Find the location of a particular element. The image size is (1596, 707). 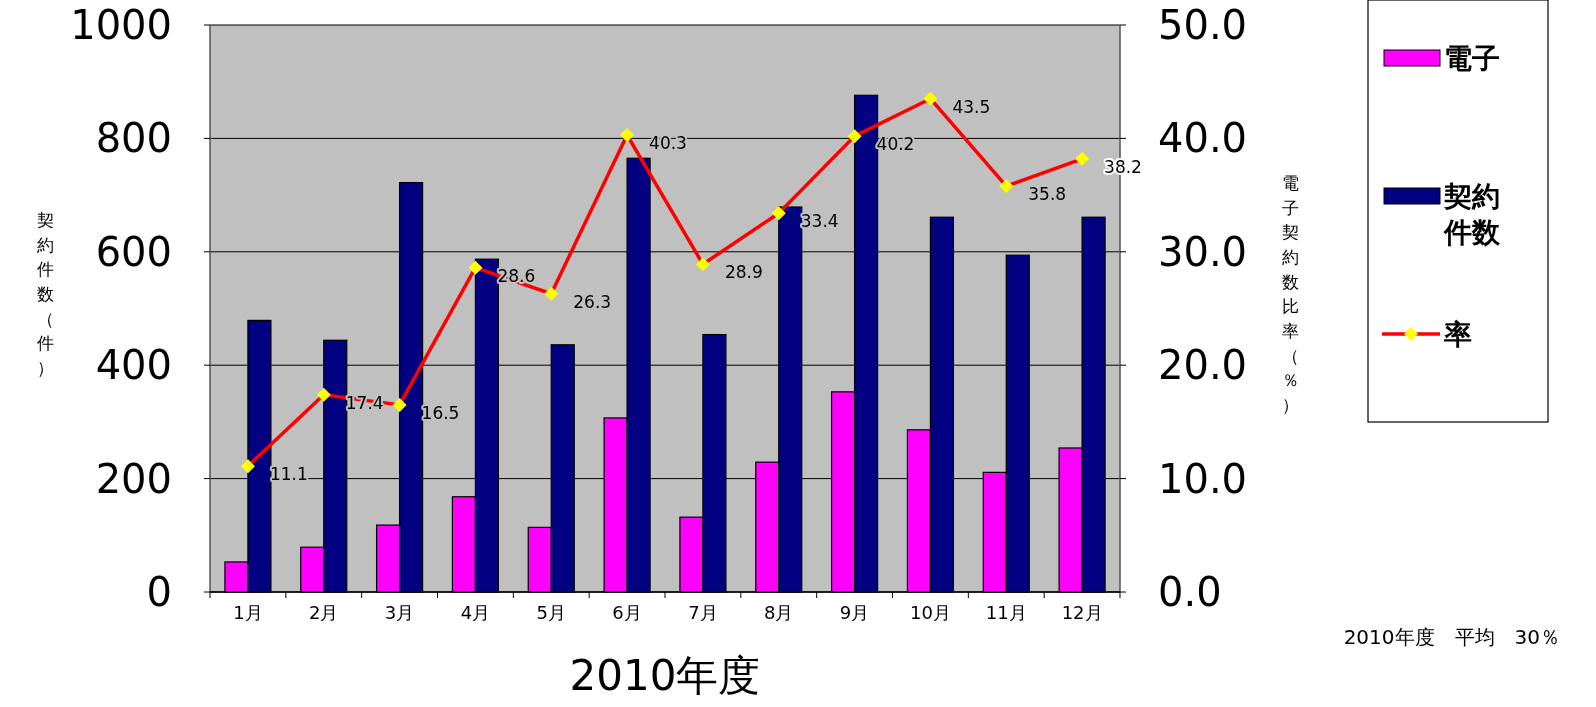

text: 電子契約数比率（％） is located at coordinates (1290, 294).